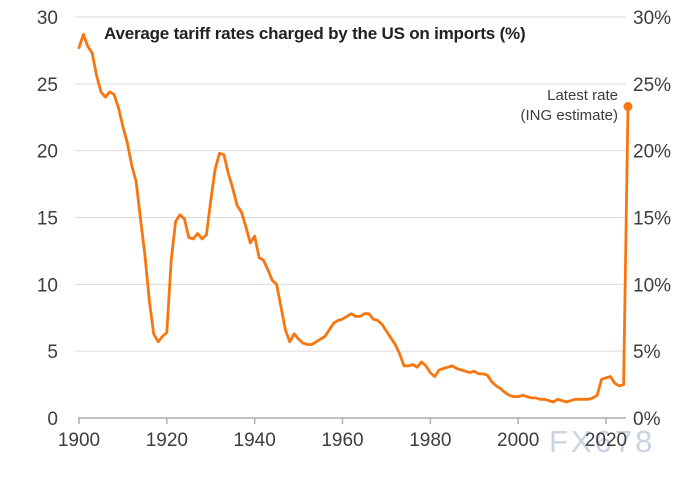 The width and height of the screenshot is (686, 481). I want to click on y-tick-label-left-30: 30, so click(47, 18).